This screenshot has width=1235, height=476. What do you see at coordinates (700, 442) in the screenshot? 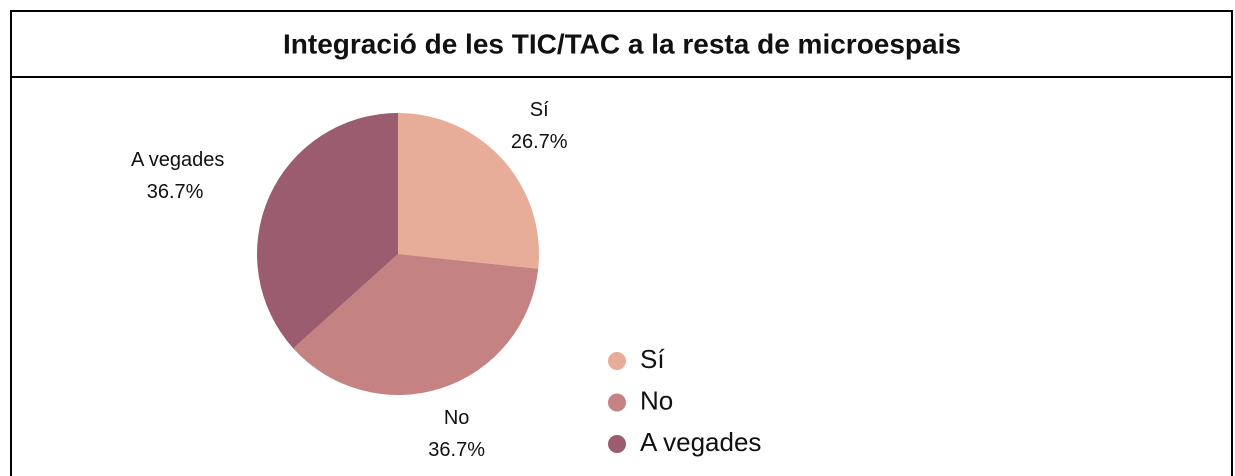
I see `legend-label: A vegades` at bounding box center [700, 442].